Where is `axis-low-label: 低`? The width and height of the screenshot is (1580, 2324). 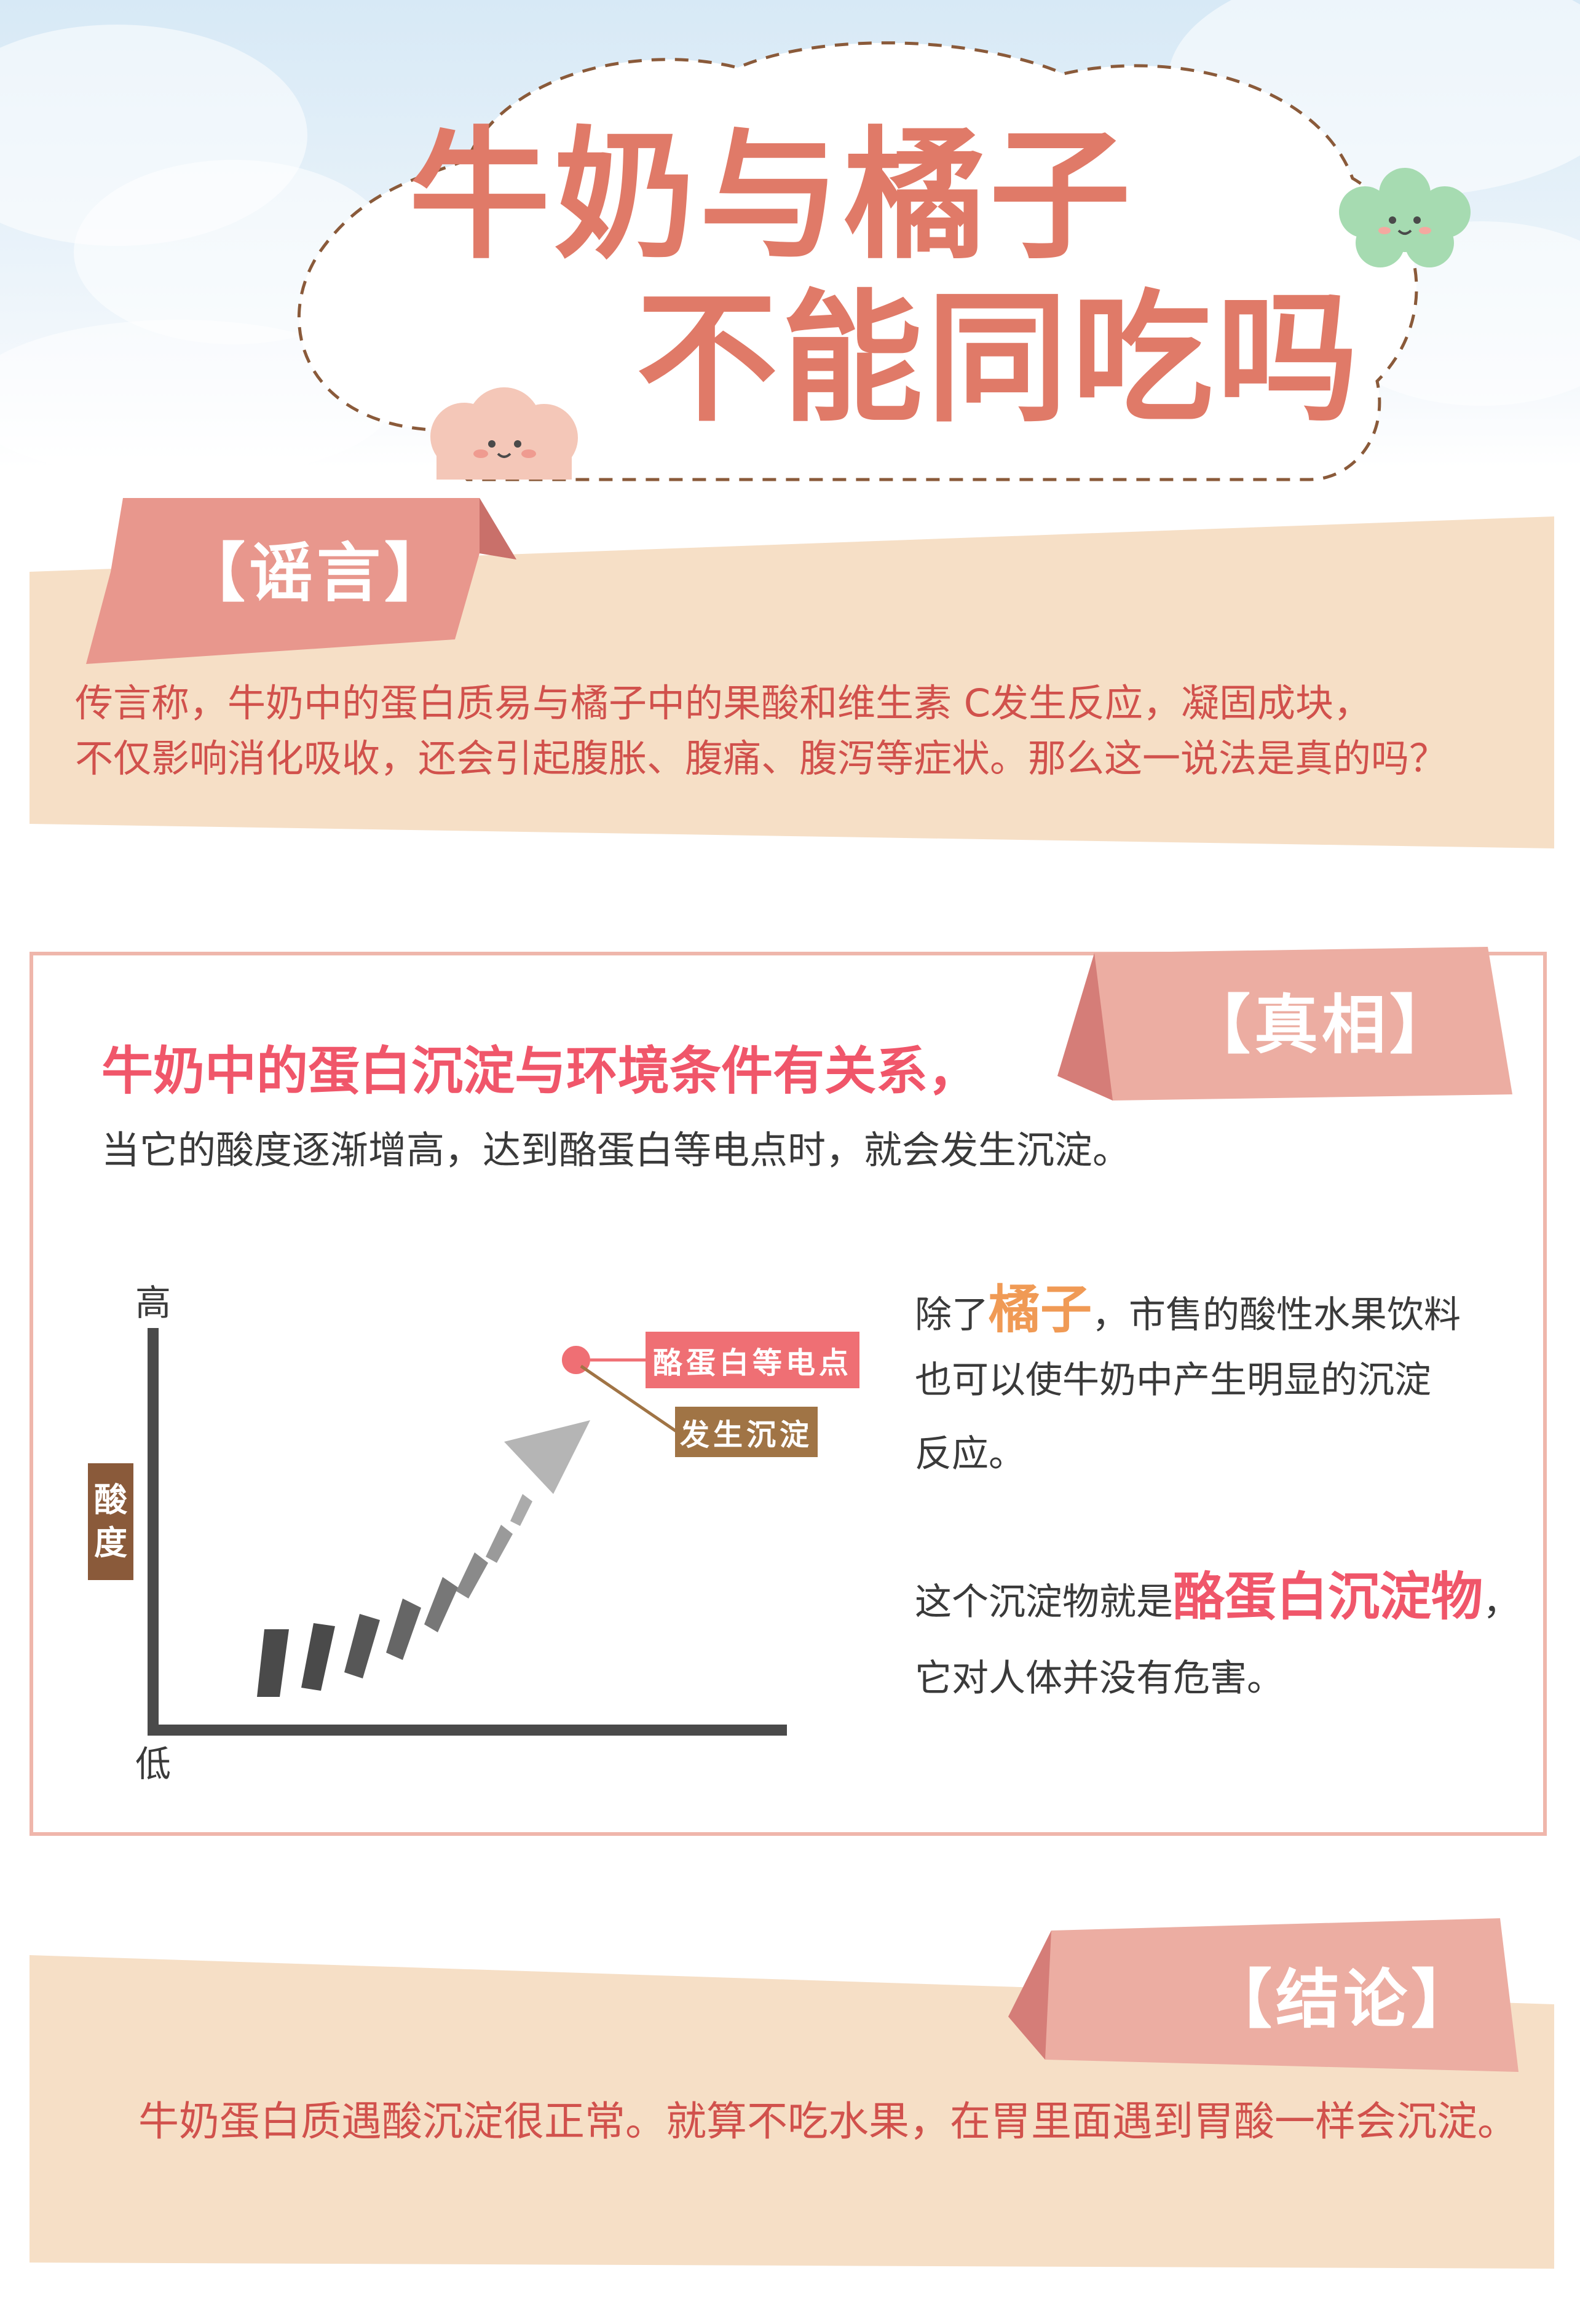 axis-low-label: 低 is located at coordinates (154, 1764).